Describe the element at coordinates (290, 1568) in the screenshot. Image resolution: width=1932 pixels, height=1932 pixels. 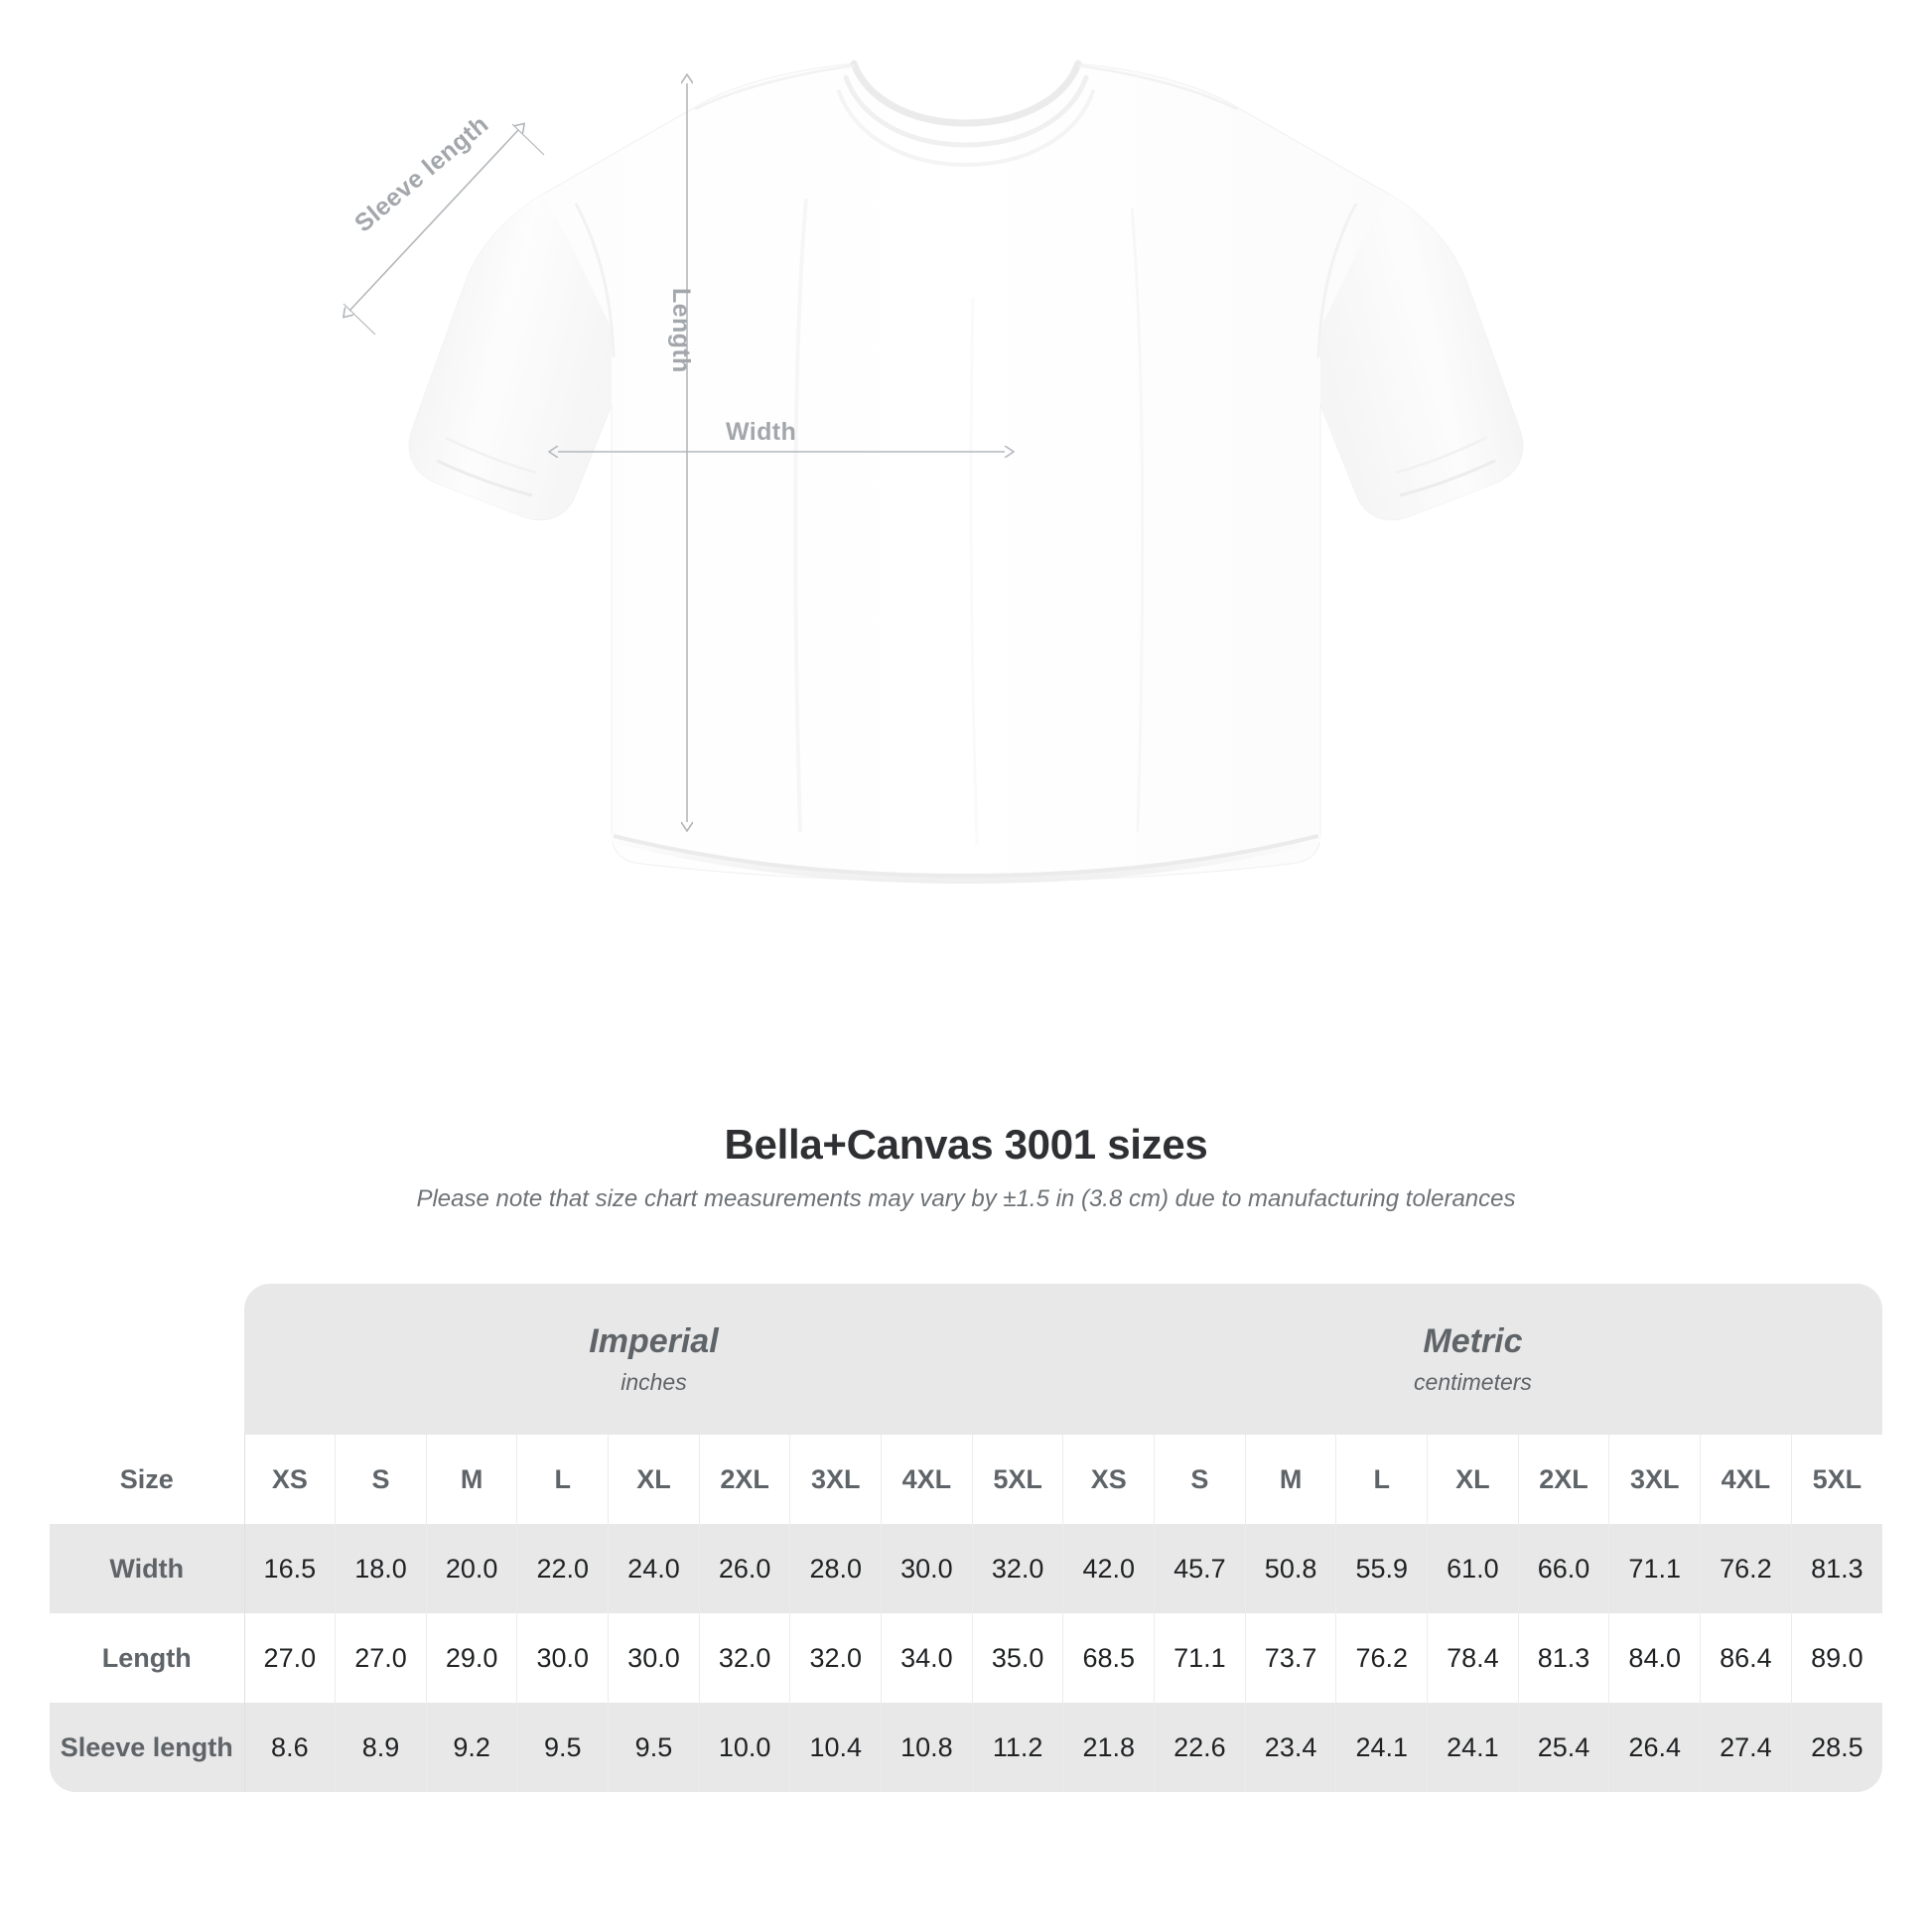
I see `cell-width-imperial-xs: 16.5` at that location.